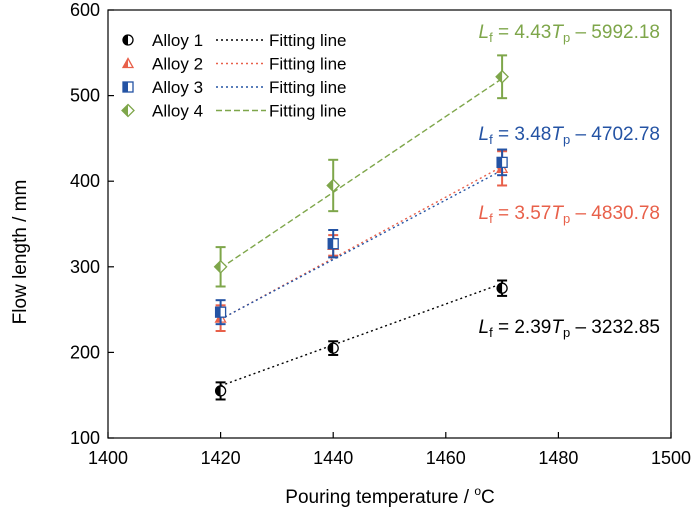  What do you see at coordinates (558, 458) in the screenshot?
I see `x-tick-label: 1480` at bounding box center [558, 458].